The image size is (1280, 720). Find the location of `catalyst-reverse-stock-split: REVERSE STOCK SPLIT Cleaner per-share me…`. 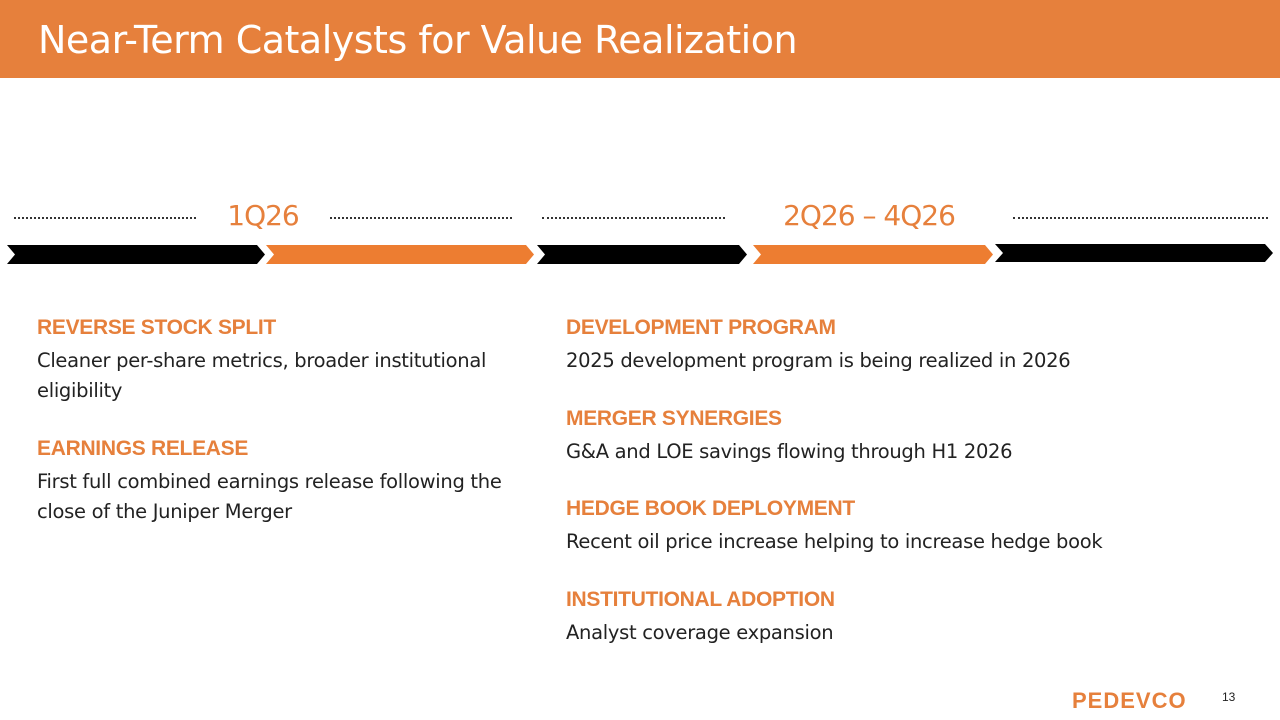

catalyst-reverse-stock-split: REVERSE STOCK SPLIT Cleaner per-share me… is located at coordinates (282, 361).